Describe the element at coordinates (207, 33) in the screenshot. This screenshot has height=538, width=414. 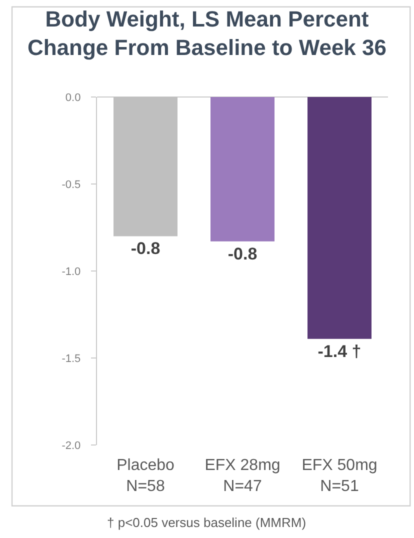
I see `chart-title: Body Weight, LS Mean Percent Change From Baseline to Week 36` at that location.